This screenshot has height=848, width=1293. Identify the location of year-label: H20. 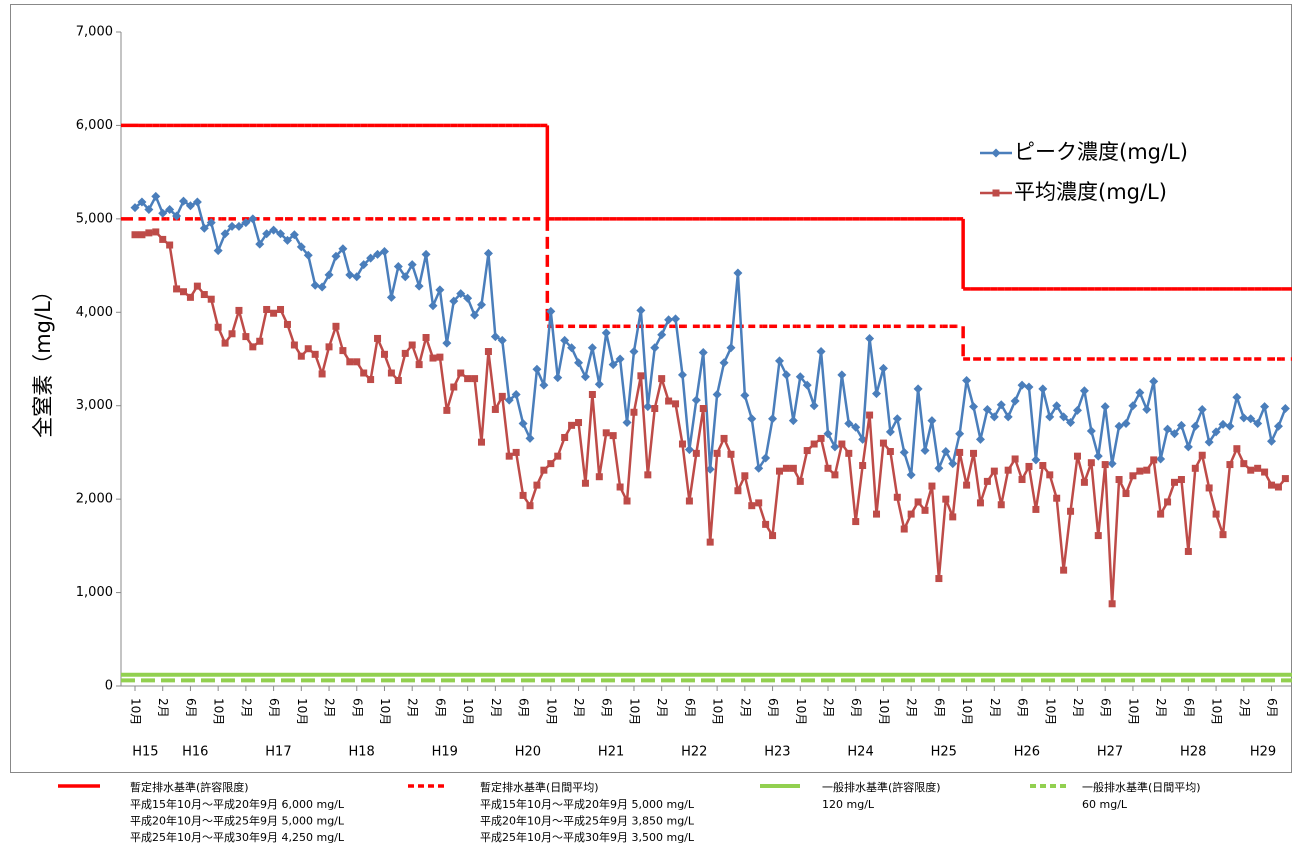
(528, 752).